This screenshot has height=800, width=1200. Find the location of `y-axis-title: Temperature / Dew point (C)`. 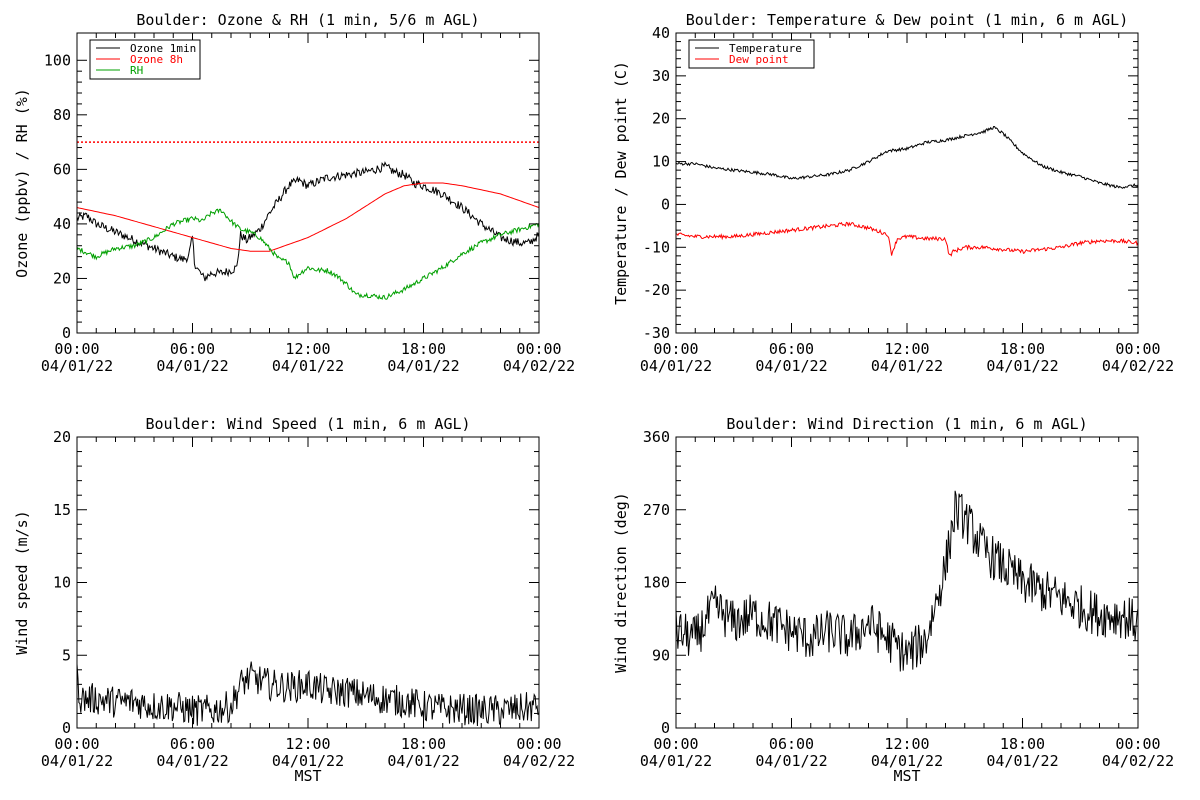

y-axis-title: Temperature / Dew point (C) is located at coordinates (621, 183).